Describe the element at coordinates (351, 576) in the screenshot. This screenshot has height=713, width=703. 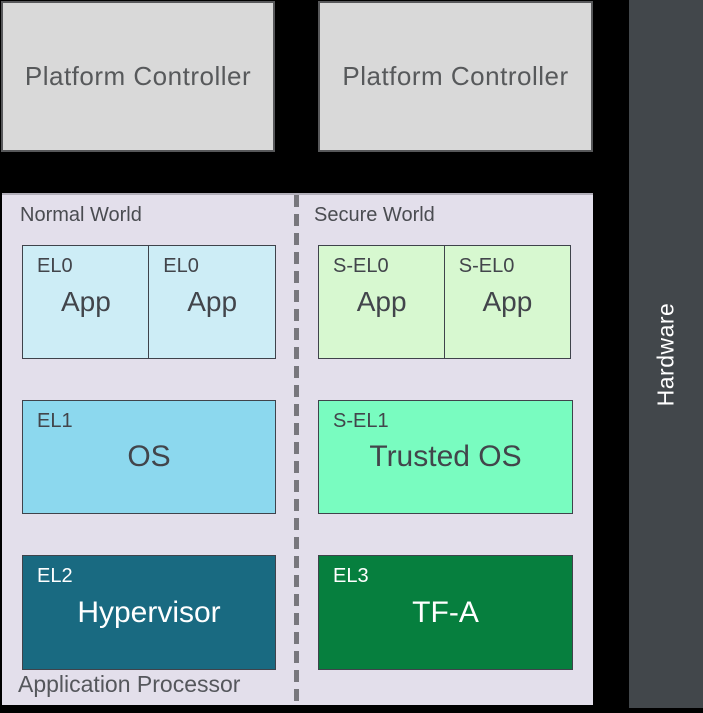
I see `el3-level-label: EL3` at that location.